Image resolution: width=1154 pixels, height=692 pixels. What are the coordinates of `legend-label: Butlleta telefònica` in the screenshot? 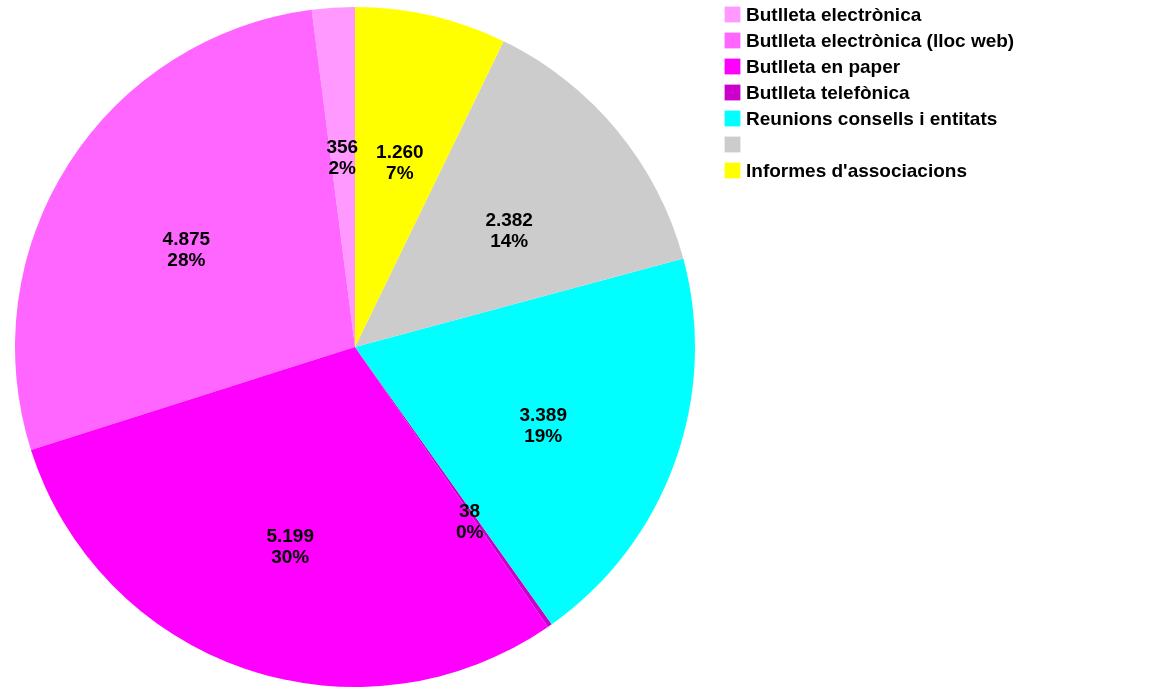 It's located at (828, 92).